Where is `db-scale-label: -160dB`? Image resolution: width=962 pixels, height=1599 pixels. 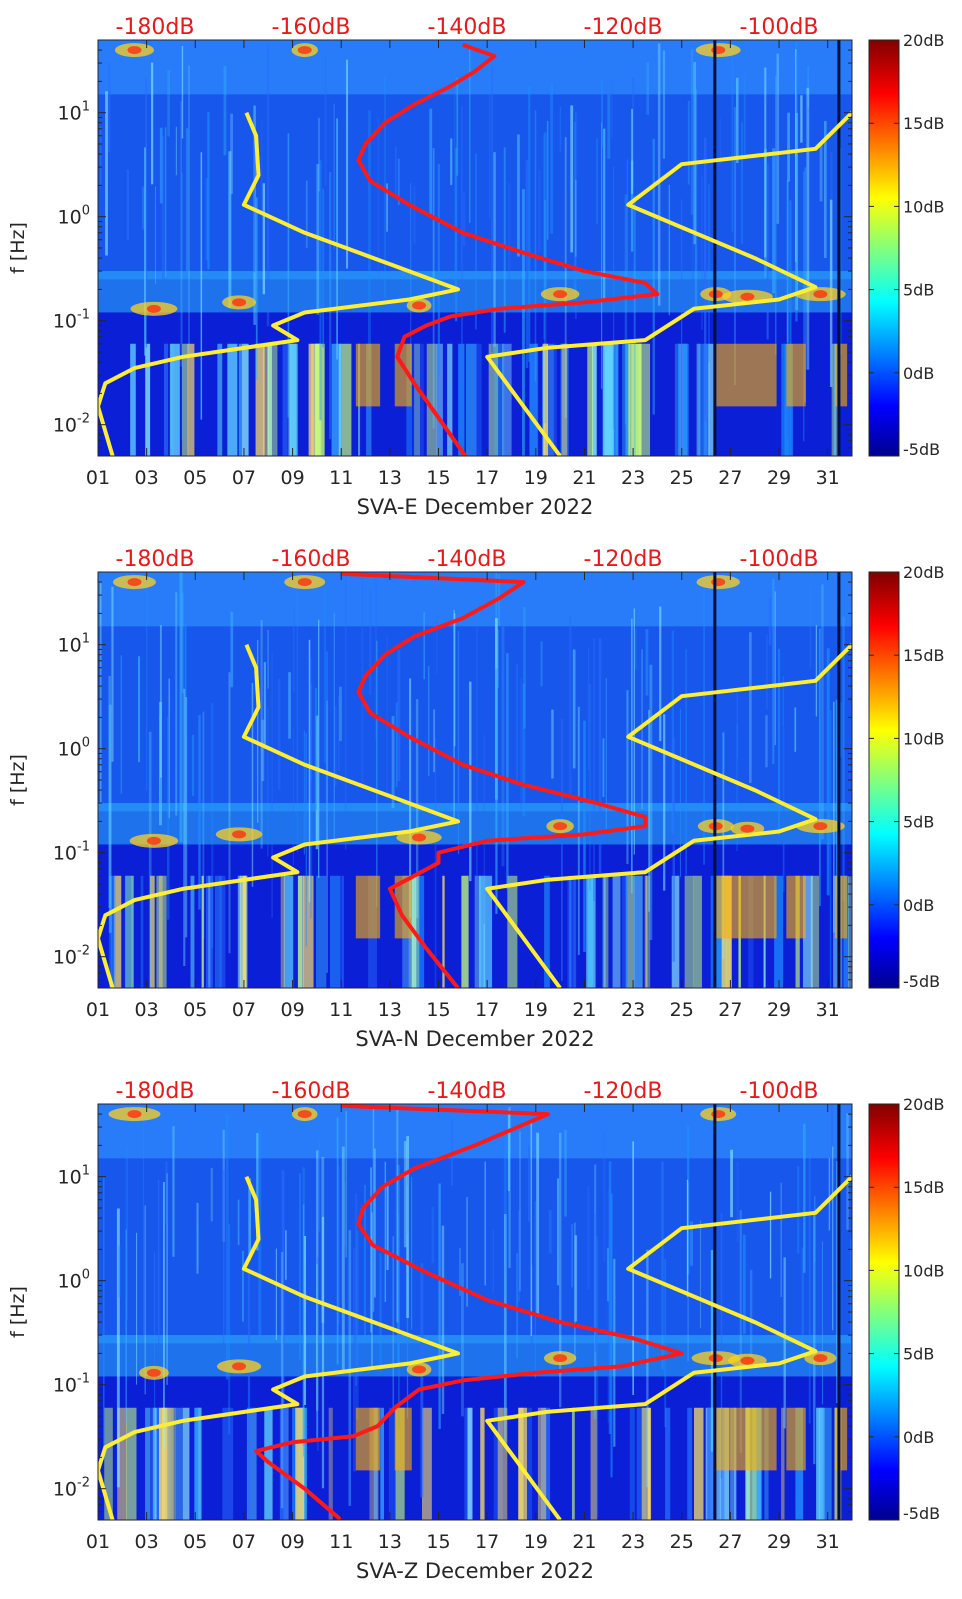
db-scale-label: -160dB is located at coordinates (311, 559).